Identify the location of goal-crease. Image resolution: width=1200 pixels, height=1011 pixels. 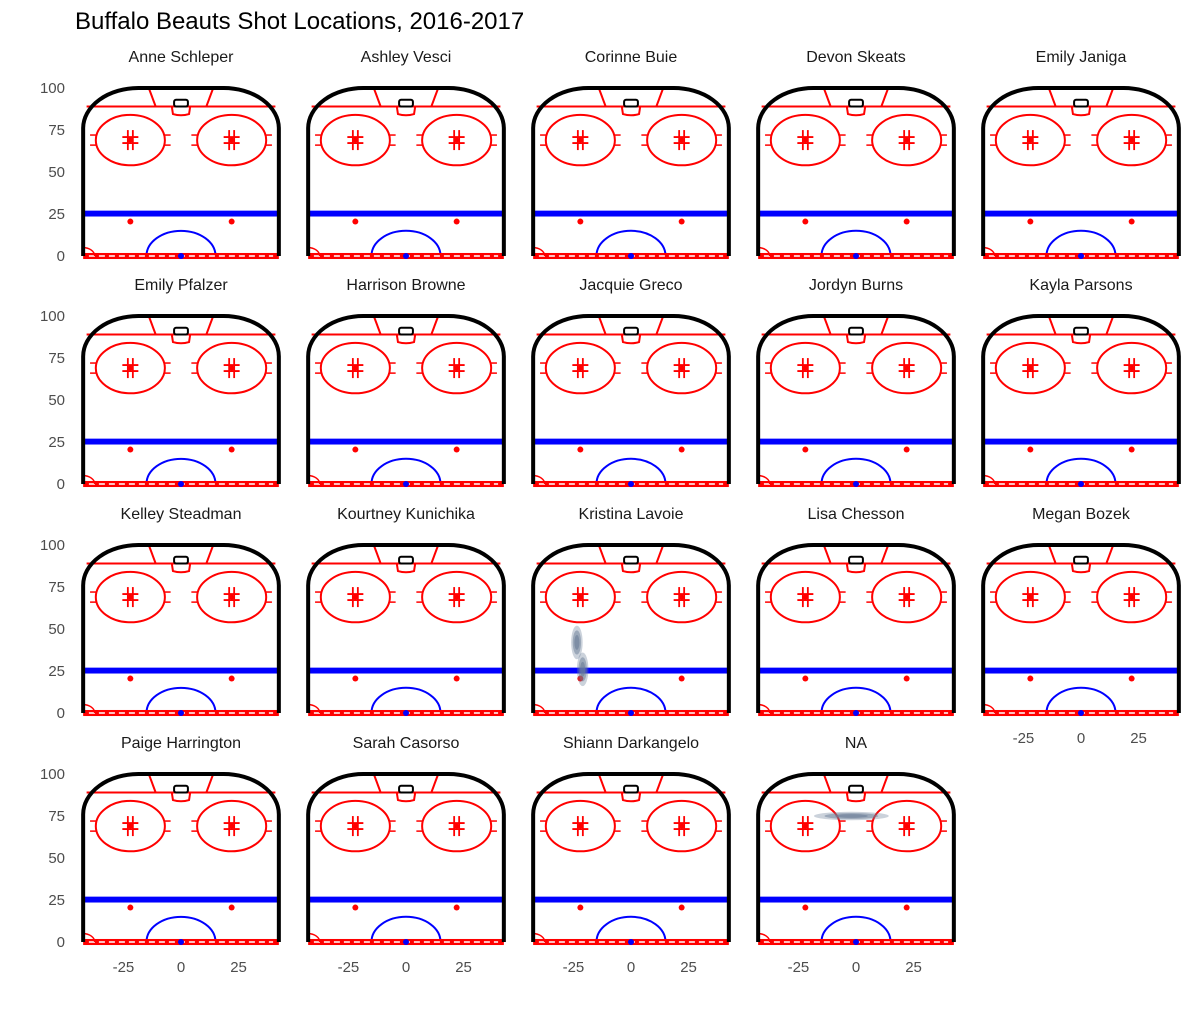
(631, 797).